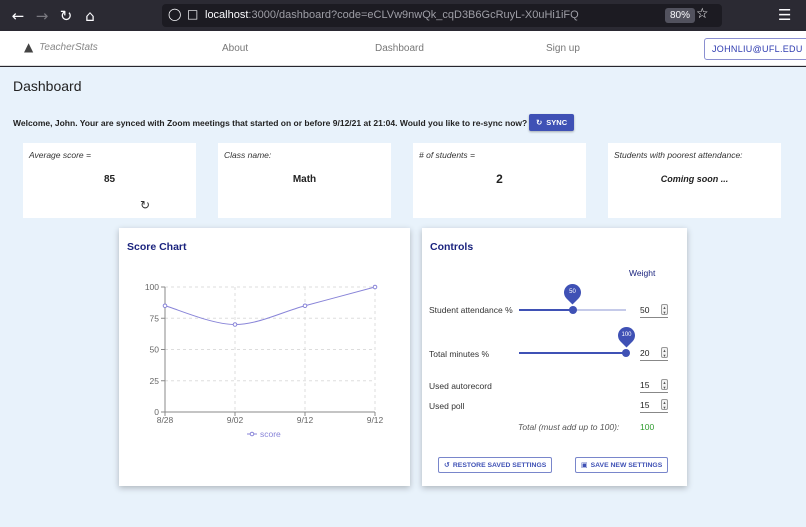 The height and width of the screenshot is (527, 806). I want to click on attendance-weight-input: 50 ▲ ▼, so click(654, 310).